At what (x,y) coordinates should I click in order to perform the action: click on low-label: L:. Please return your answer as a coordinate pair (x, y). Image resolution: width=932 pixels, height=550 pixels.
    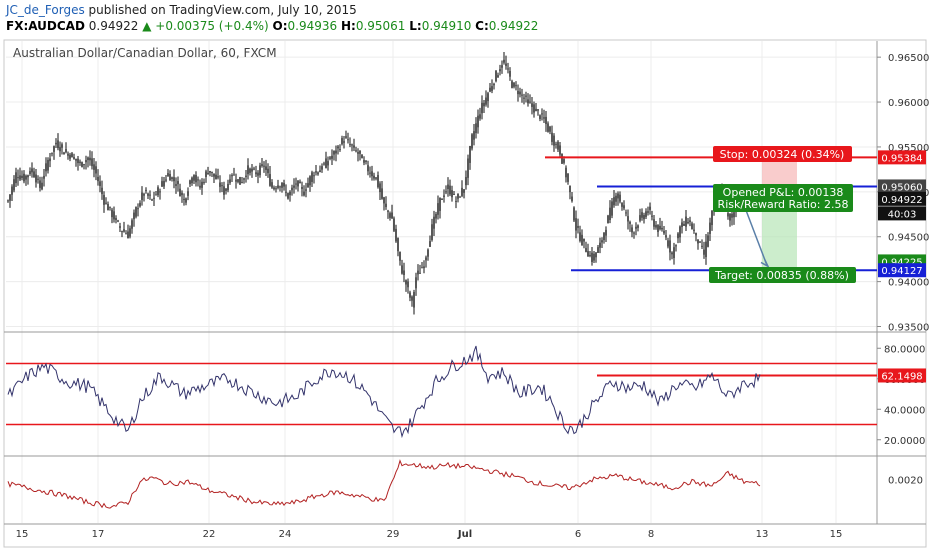
    Looking at the image, I should click on (415, 26).